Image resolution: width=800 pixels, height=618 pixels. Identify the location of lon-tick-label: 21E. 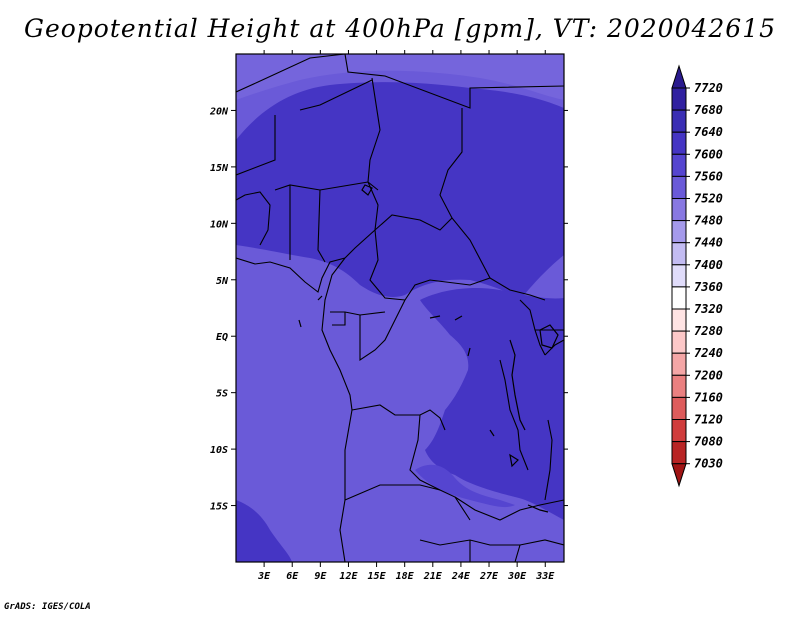
(433, 576).